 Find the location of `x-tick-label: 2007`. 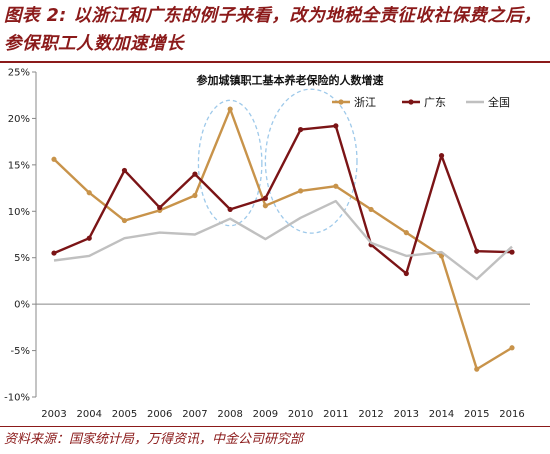

x-tick-label: 2007 is located at coordinates (194, 414).